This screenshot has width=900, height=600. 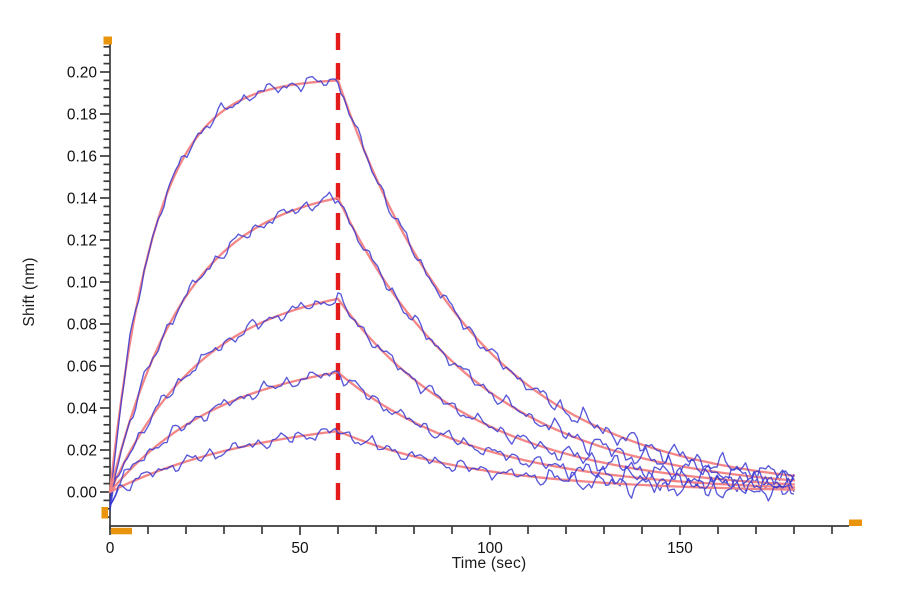 I want to click on fit-curve-trace-5-lowest, so click(x=452, y=461).